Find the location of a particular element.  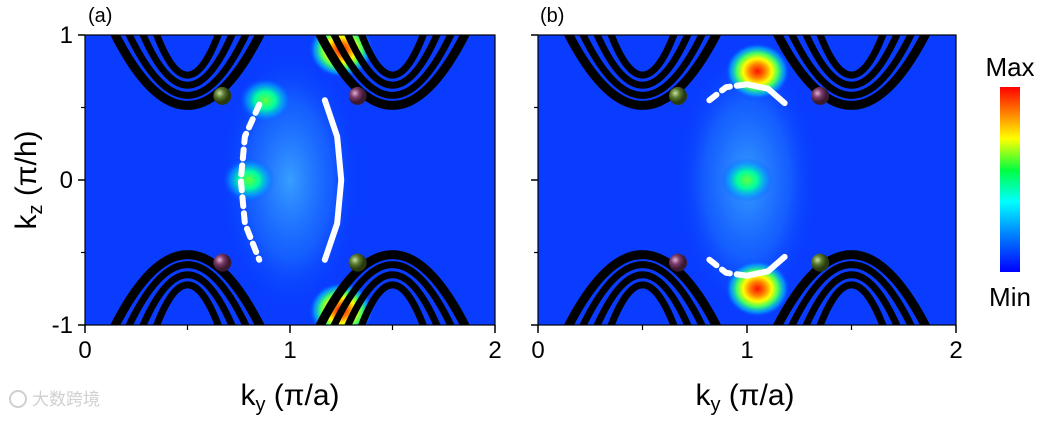

panel-a-label: (a) is located at coordinates (100, 16).